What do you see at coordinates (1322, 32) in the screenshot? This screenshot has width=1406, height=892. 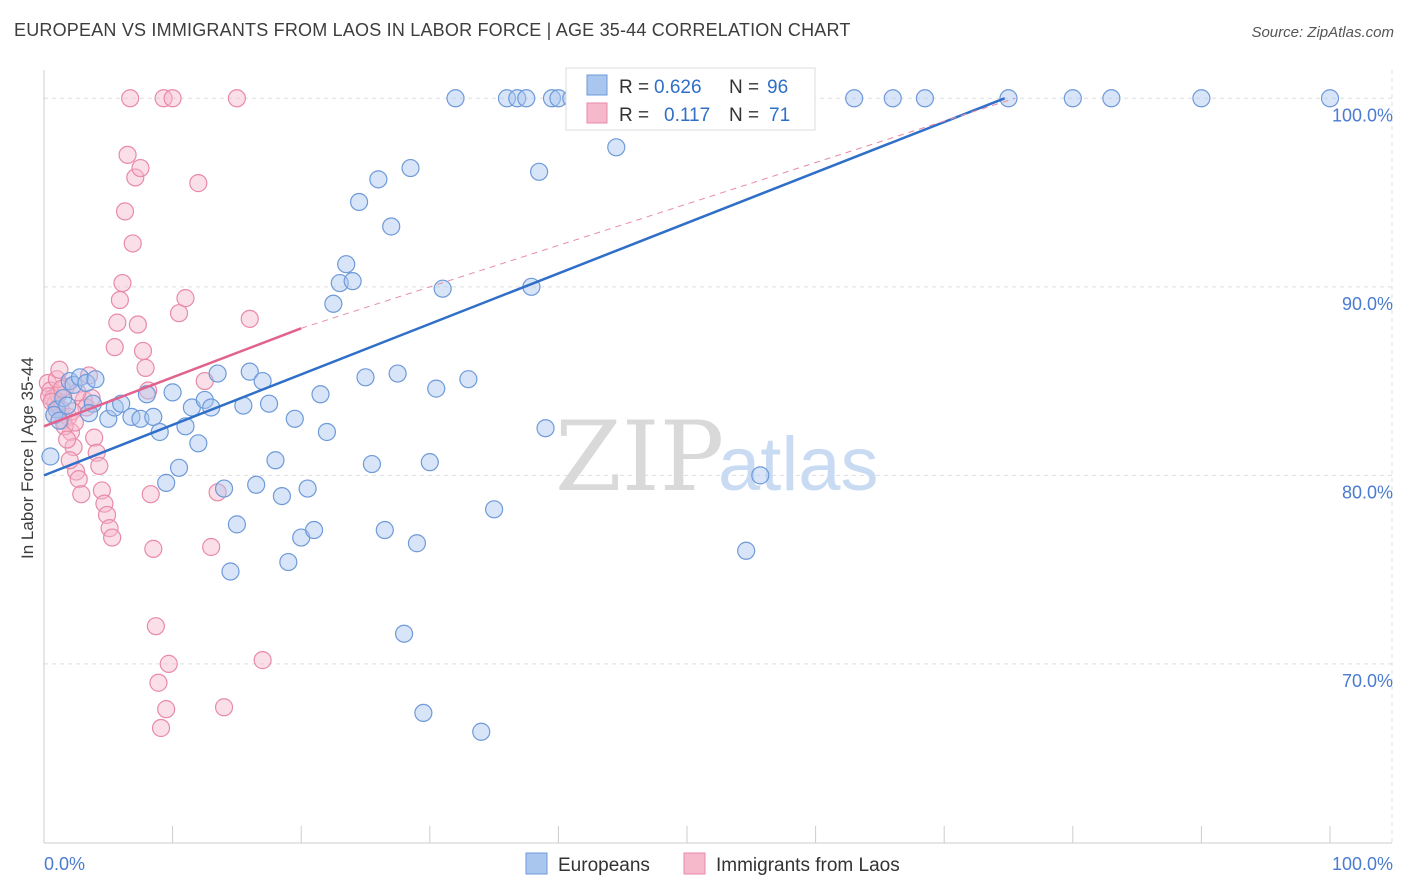 I see `source-label: Source: ZipAtlas.com` at bounding box center [1322, 32].